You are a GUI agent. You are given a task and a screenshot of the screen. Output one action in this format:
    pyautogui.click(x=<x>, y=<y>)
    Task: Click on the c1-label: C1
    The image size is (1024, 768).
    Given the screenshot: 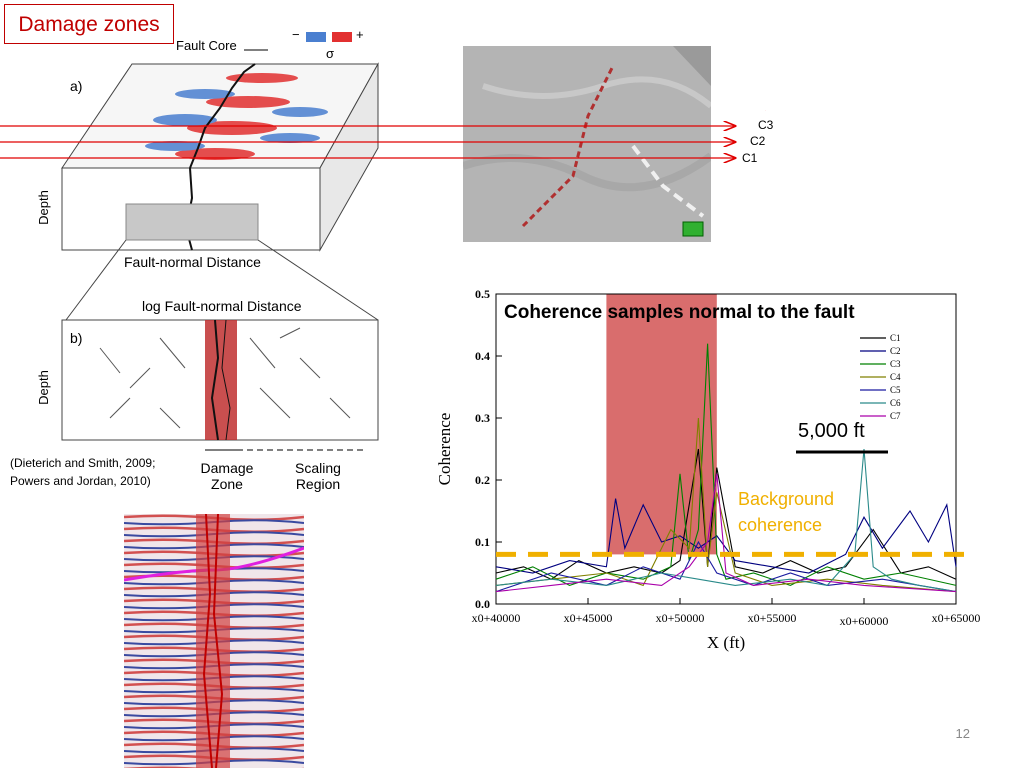 What is the action you would take?
    pyautogui.click(x=750, y=158)
    